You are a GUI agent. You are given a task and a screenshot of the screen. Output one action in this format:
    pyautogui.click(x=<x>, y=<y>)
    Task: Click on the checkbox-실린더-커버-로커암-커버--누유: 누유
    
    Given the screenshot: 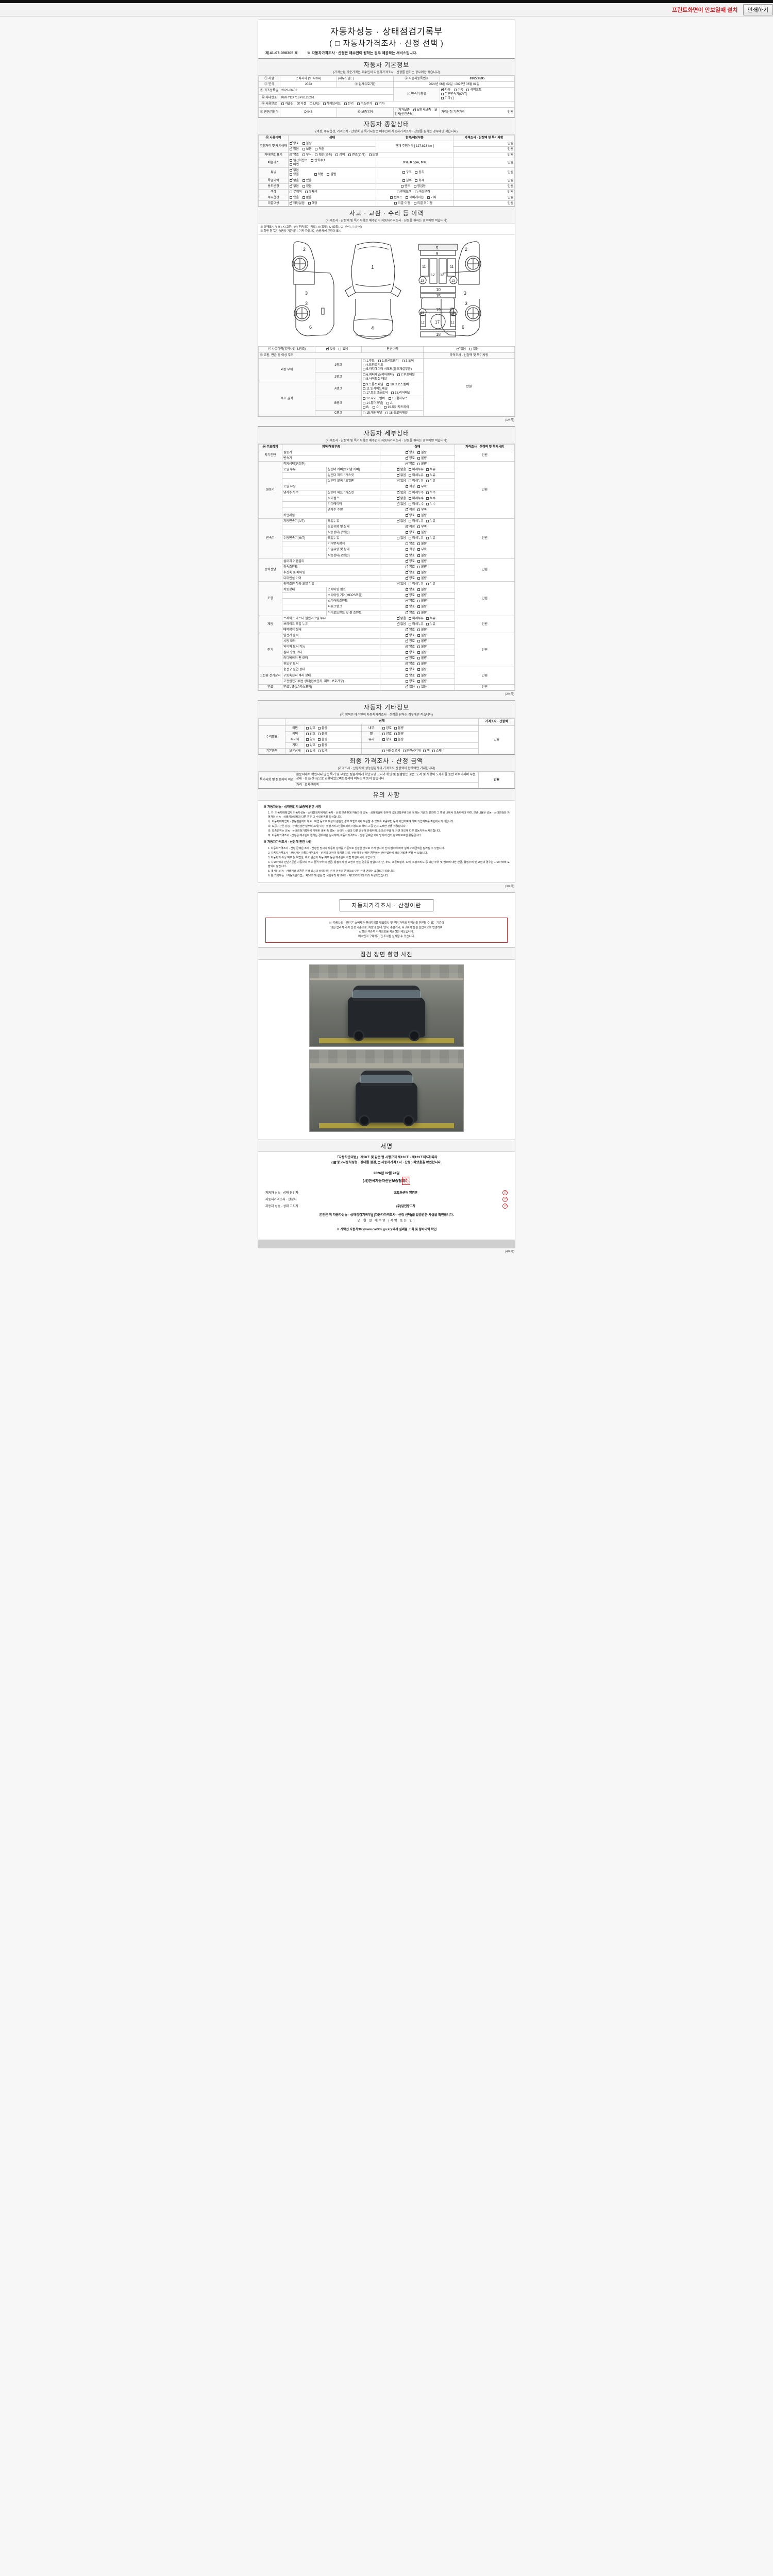 What is the action you would take?
    pyautogui.click(x=430, y=470)
    